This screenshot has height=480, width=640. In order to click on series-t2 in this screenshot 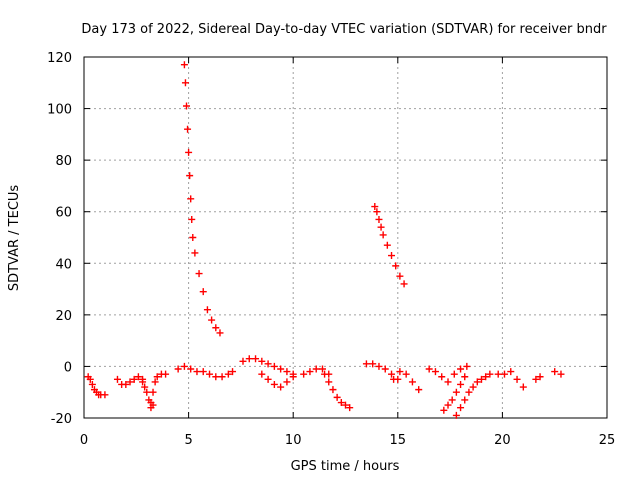, I will do `click(130, 380)`.